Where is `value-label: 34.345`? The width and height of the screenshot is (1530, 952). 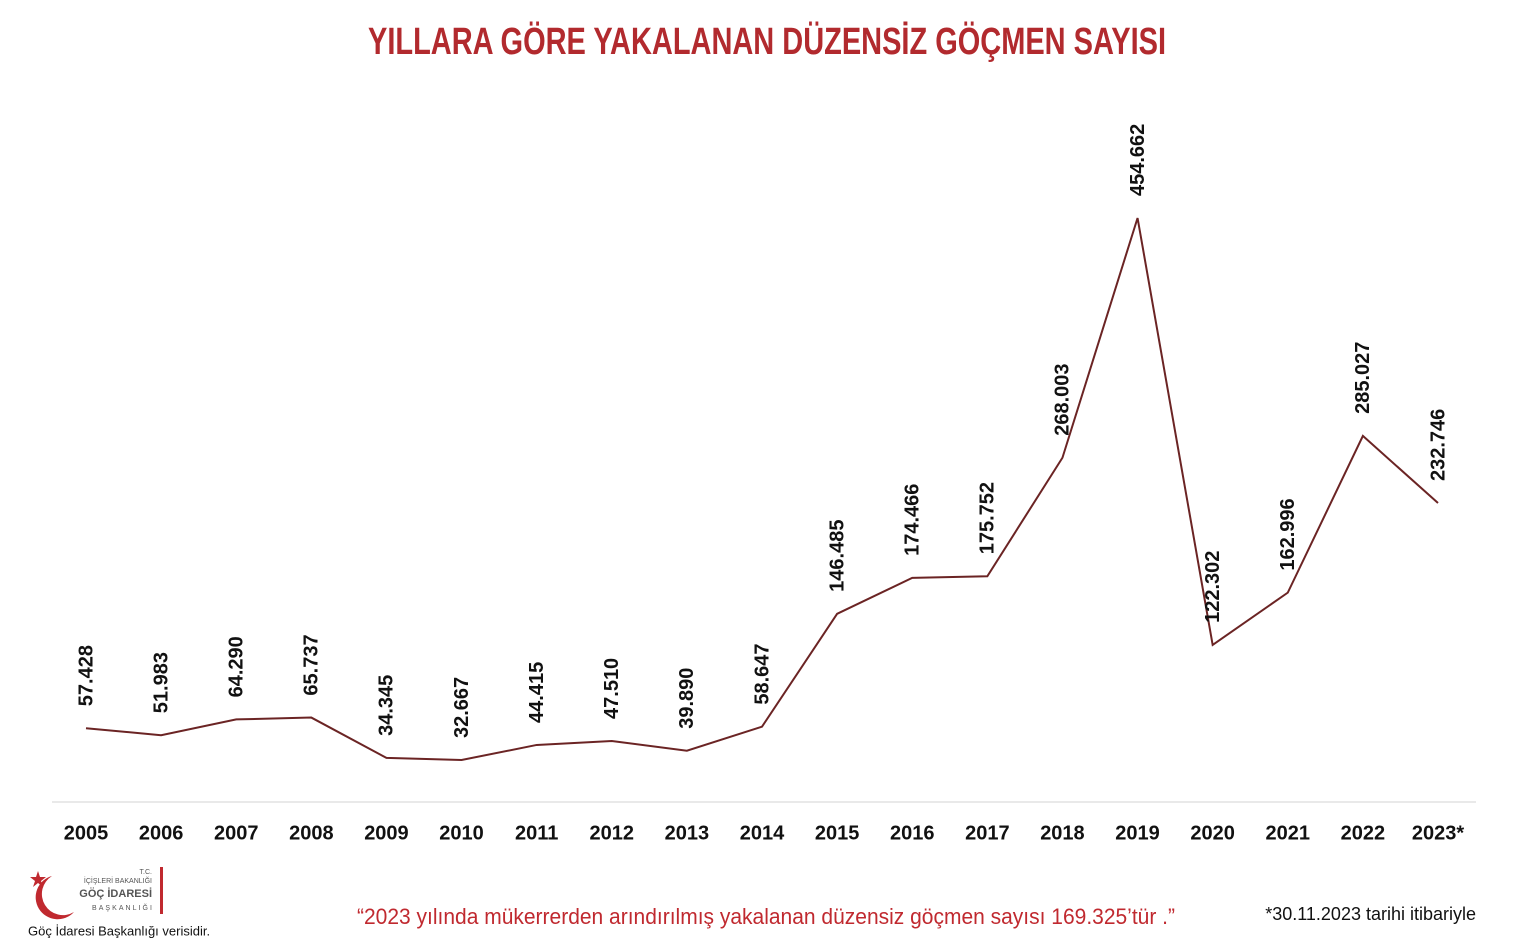
value-label: 34.345 is located at coordinates (387, 705).